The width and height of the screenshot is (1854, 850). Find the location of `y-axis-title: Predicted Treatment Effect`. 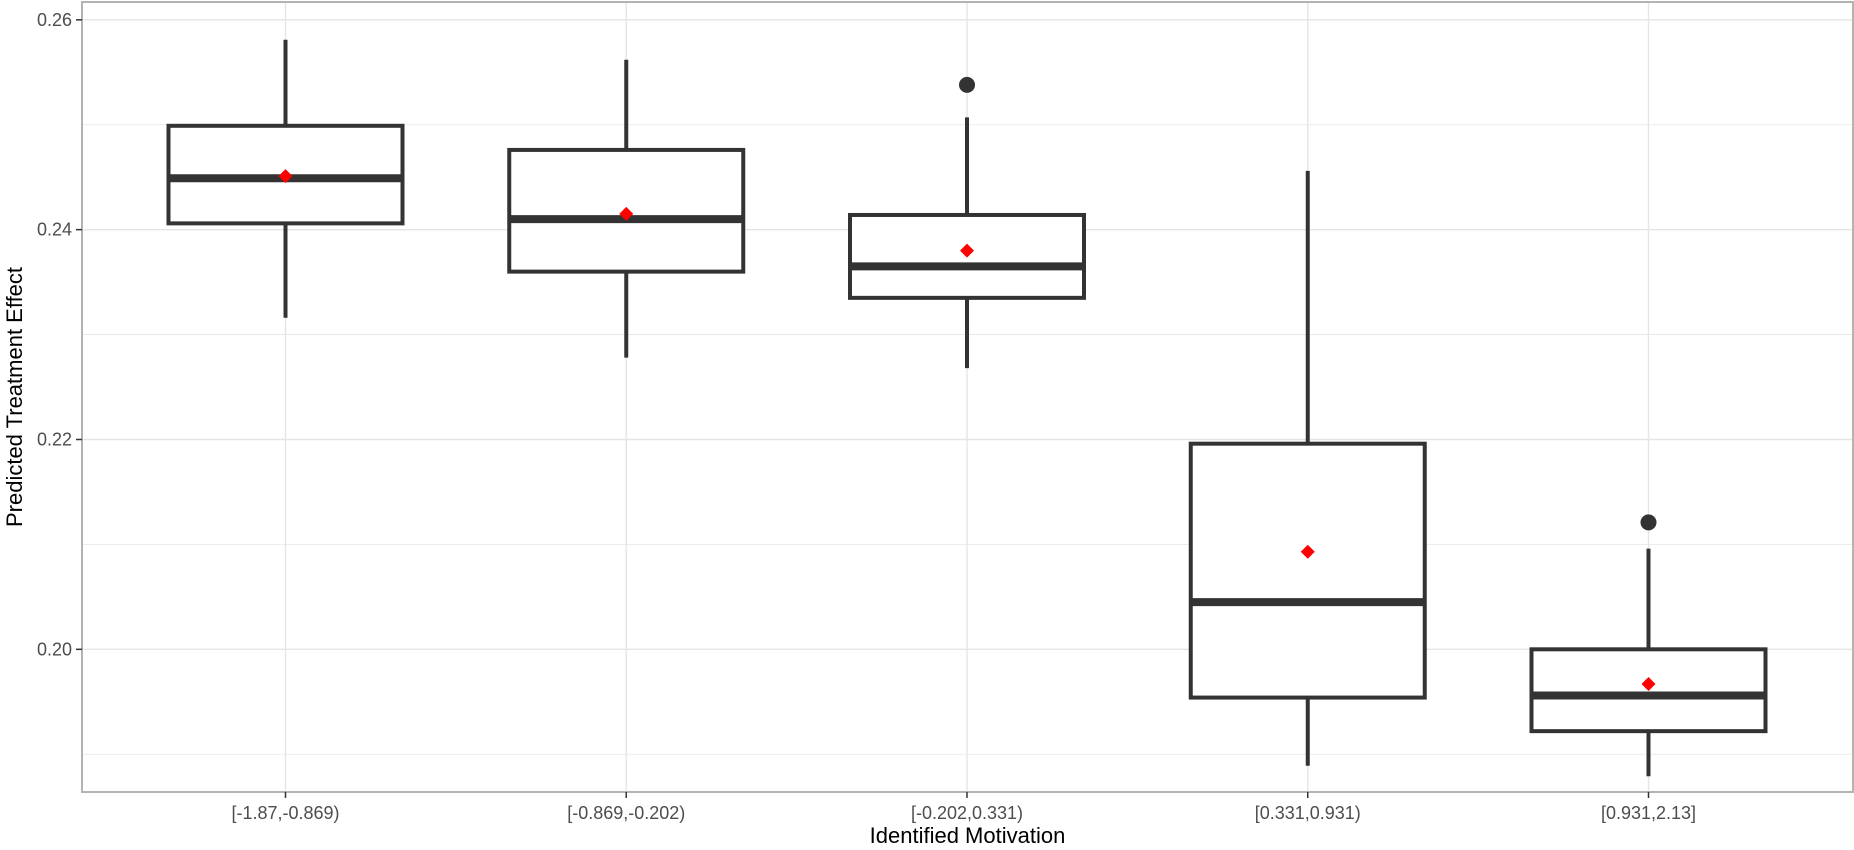

y-axis-title: Predicted Treatment Effect is located at coordinates (14, 397).